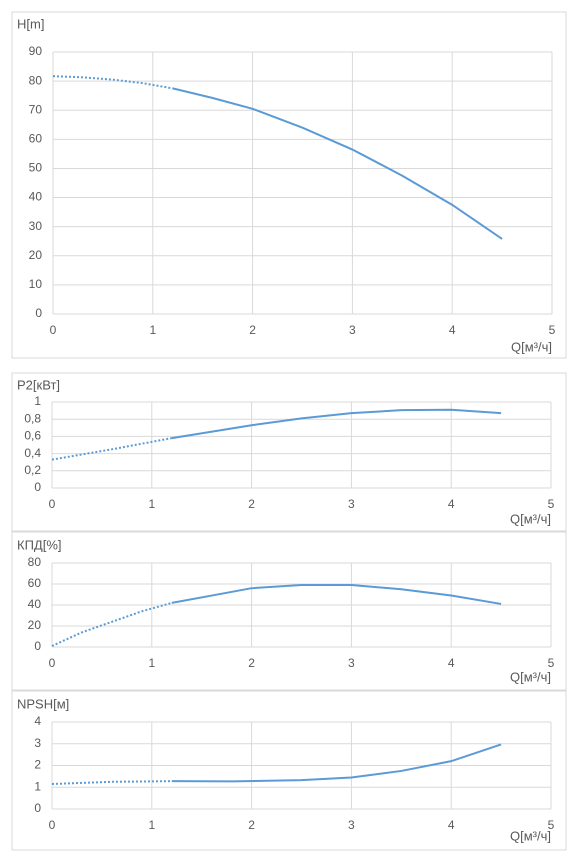 The image size is (571, 860). Describe the element at coordinates (37, 765) in the screenshot. I see `y-tick-label: 2` at that location.